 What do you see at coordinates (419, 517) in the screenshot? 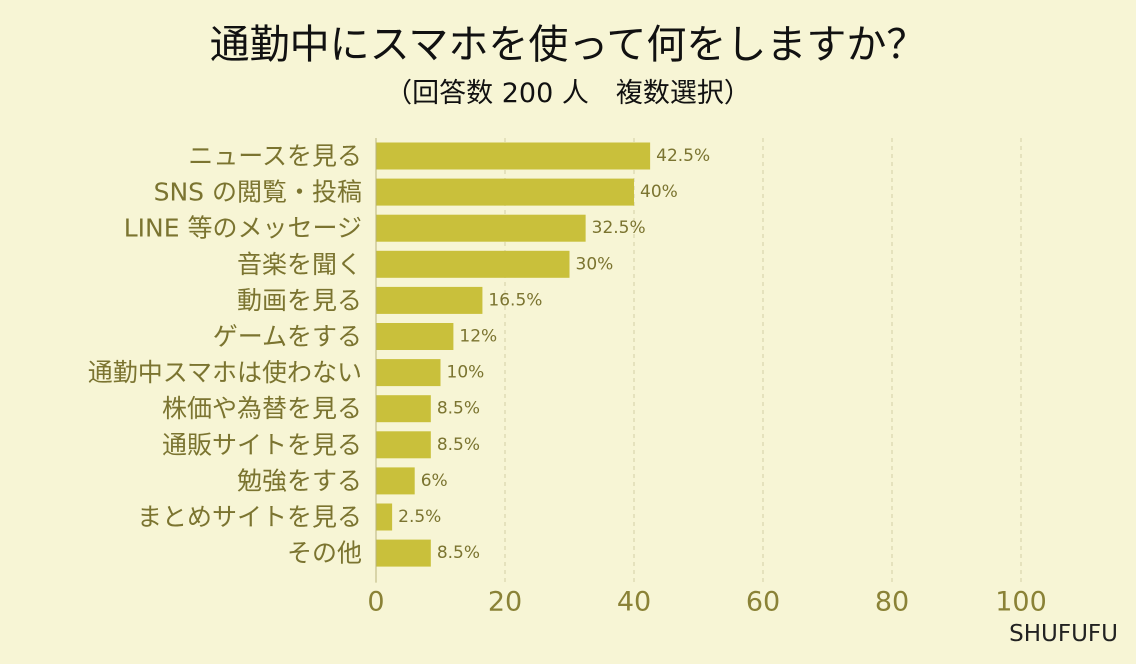
I see `value-label-10: 2.5%` at bounding box center [419, 517].